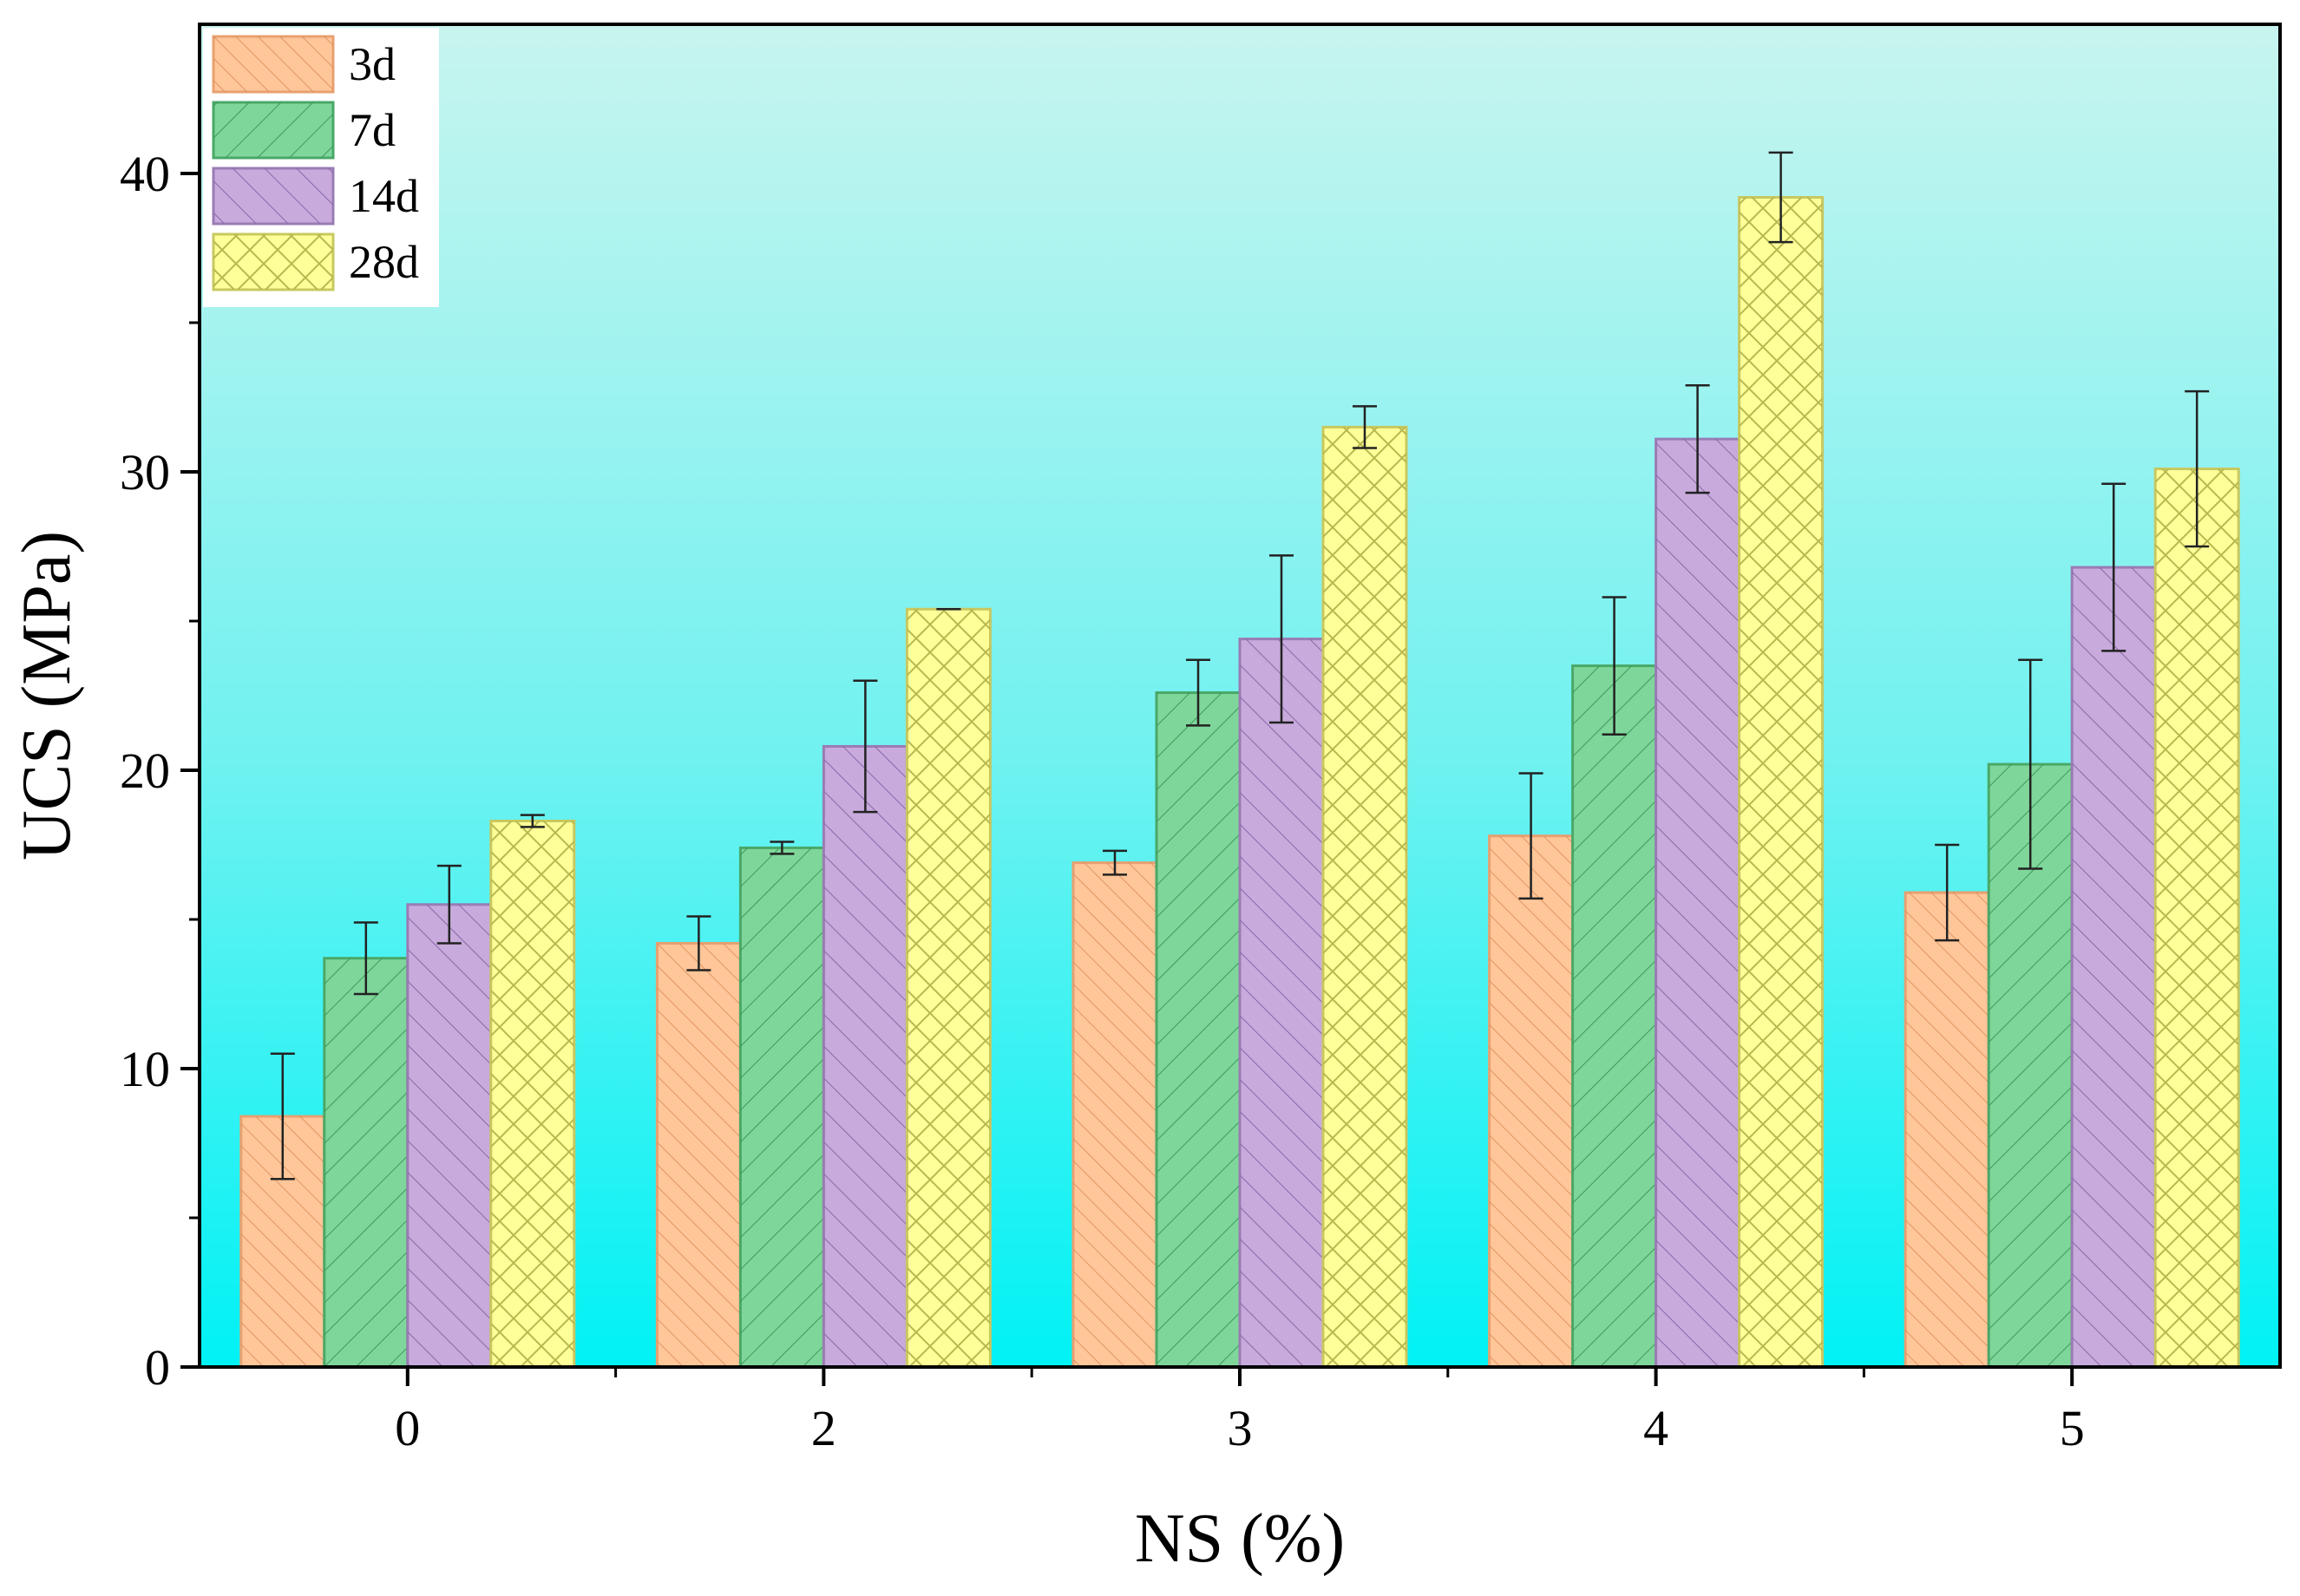 The height and width of the screenshot is (1596, 2300). What do you see at coordinates (2114, 967) in the screenshot?
I see `bar-14d-ns-5-hatch` at bounding box center [2114, 967].